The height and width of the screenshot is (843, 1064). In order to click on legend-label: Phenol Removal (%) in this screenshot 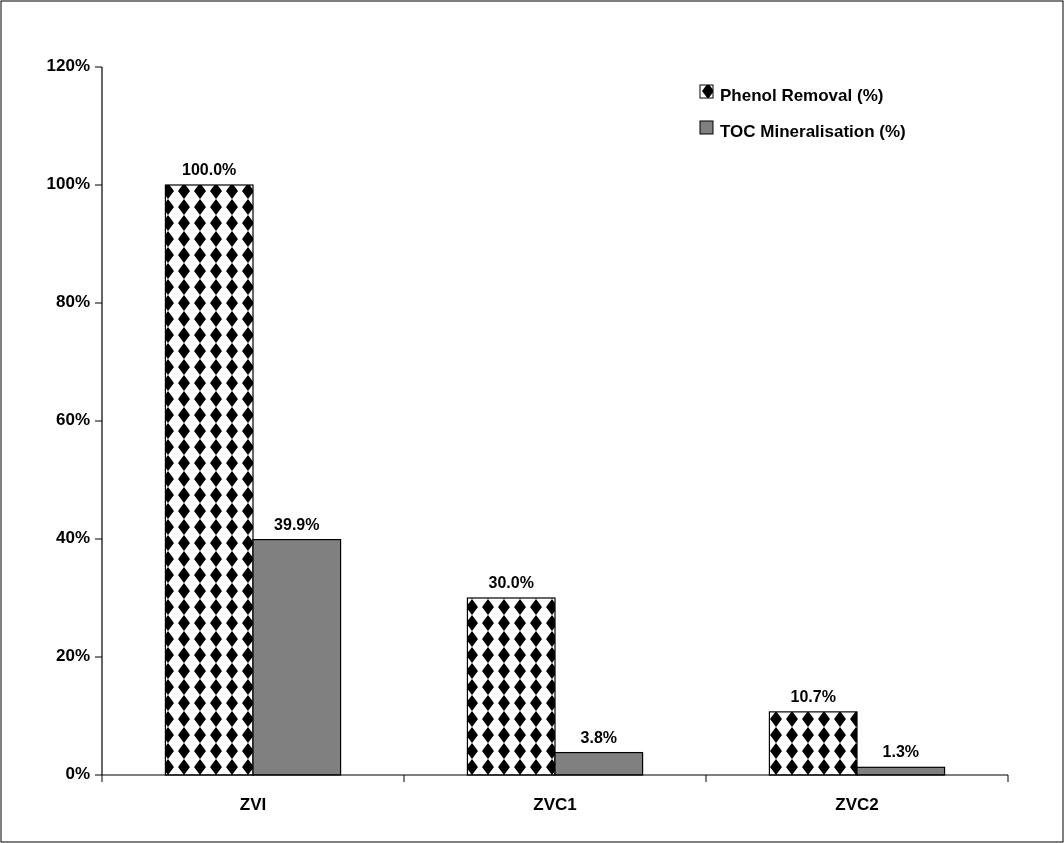, I will do `click(802, 96)`.